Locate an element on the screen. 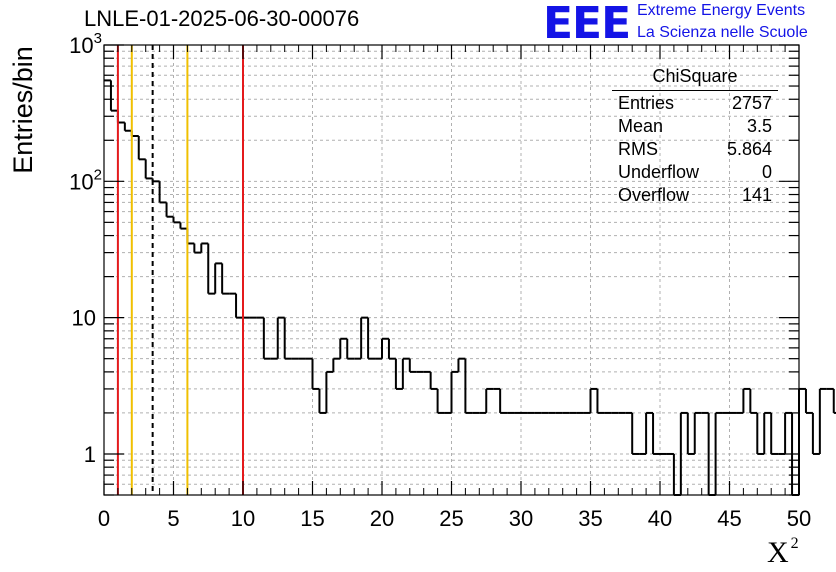  y-tick-label: 10² is located at coordinates (85, 180).